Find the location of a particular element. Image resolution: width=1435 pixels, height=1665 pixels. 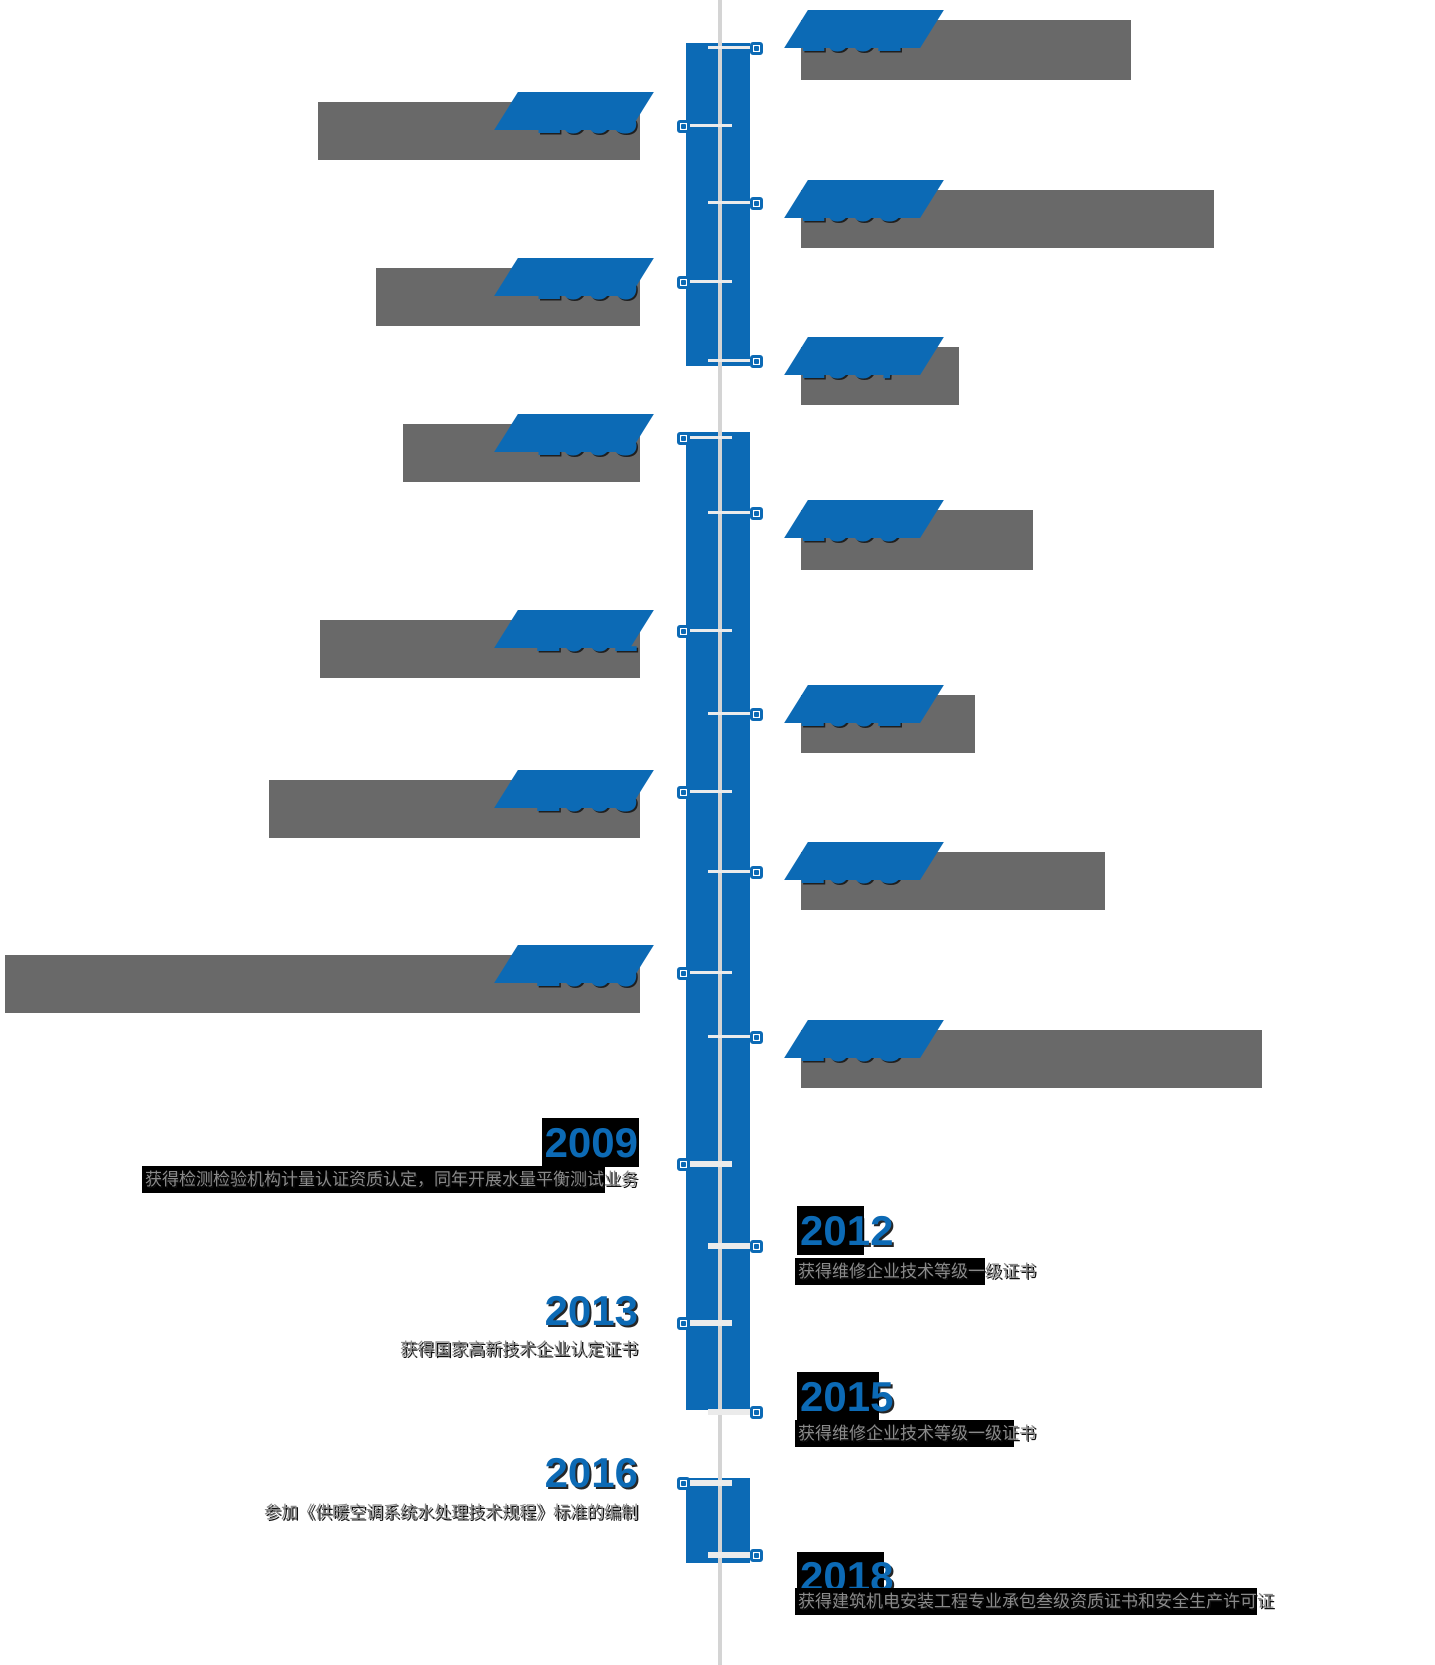

year-label: 2015 is located at coordinates (845, 1396).